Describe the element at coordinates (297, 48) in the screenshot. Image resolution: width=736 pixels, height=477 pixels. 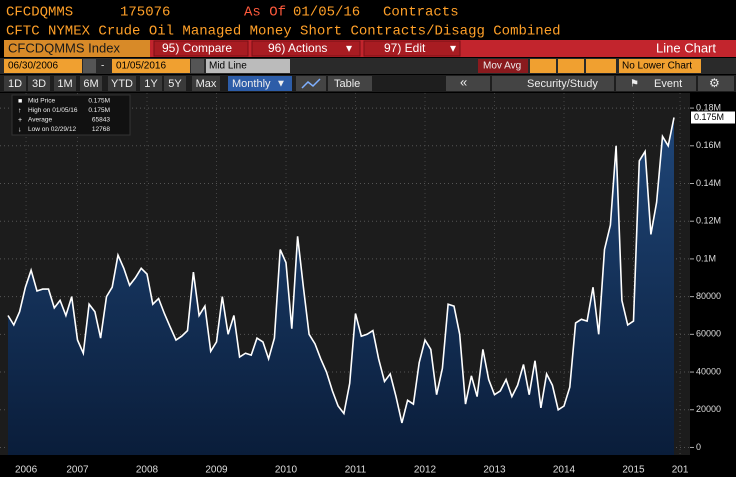
I see `actions: 96) Actions` at that location.